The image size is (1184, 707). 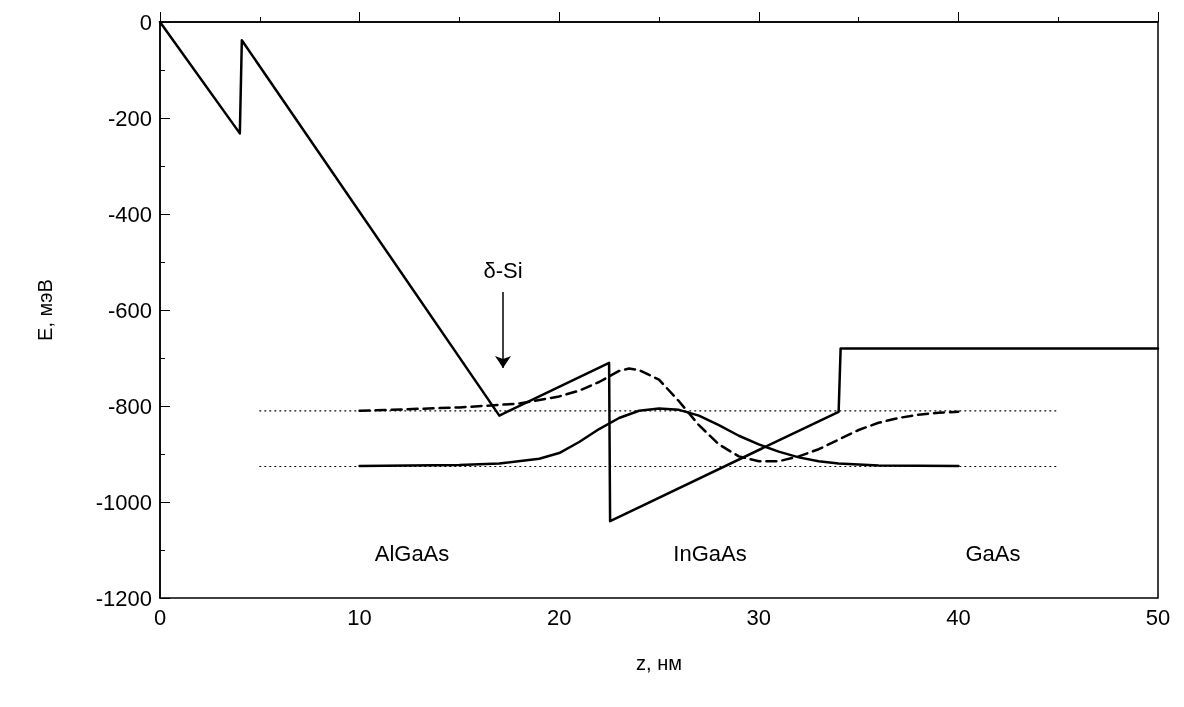 What do you see at coordinates (659, 663) in the screenshot?
I see `x-axis-title: z, нм` at bounding box center [659, 663].